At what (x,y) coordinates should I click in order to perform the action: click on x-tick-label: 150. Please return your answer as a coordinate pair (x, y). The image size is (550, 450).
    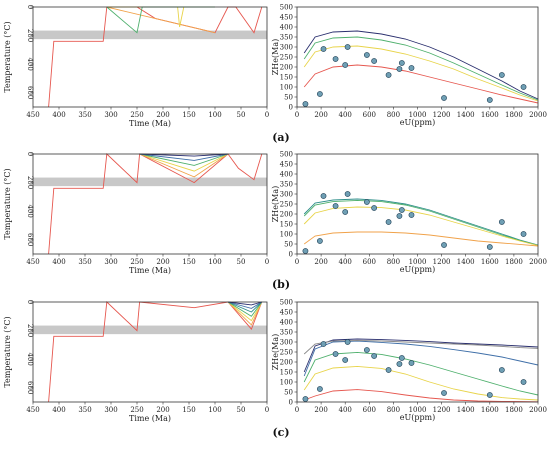
    Looking at the image, I should click on (188, 262).